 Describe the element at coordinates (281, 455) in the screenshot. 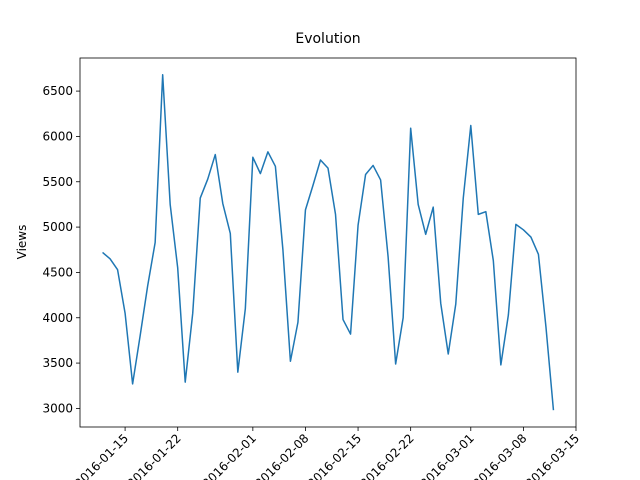

I see `x-tick-label: 2016-02-08` at that location.